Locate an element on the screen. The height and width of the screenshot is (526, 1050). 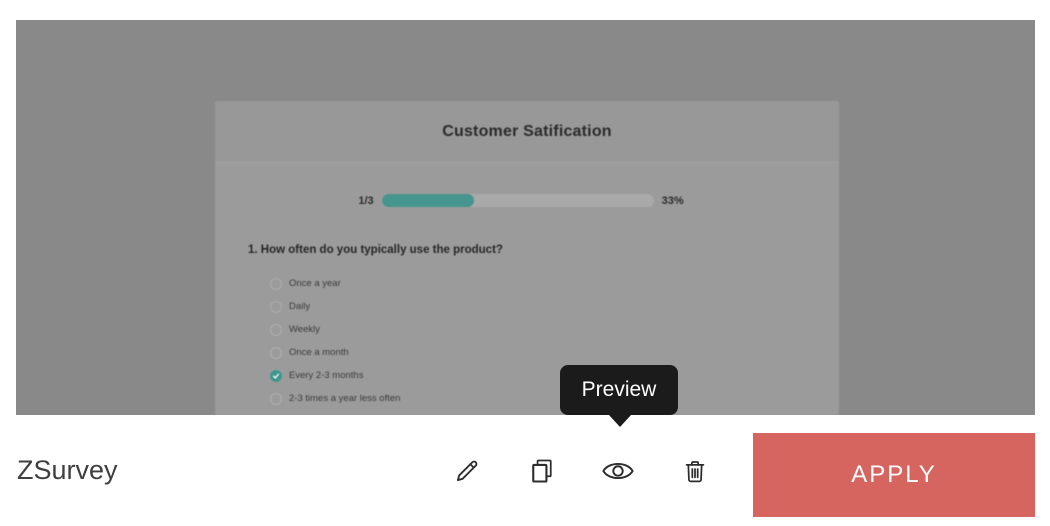
option-label: 2-3 times a year less often is located at coordinates (345, 398).